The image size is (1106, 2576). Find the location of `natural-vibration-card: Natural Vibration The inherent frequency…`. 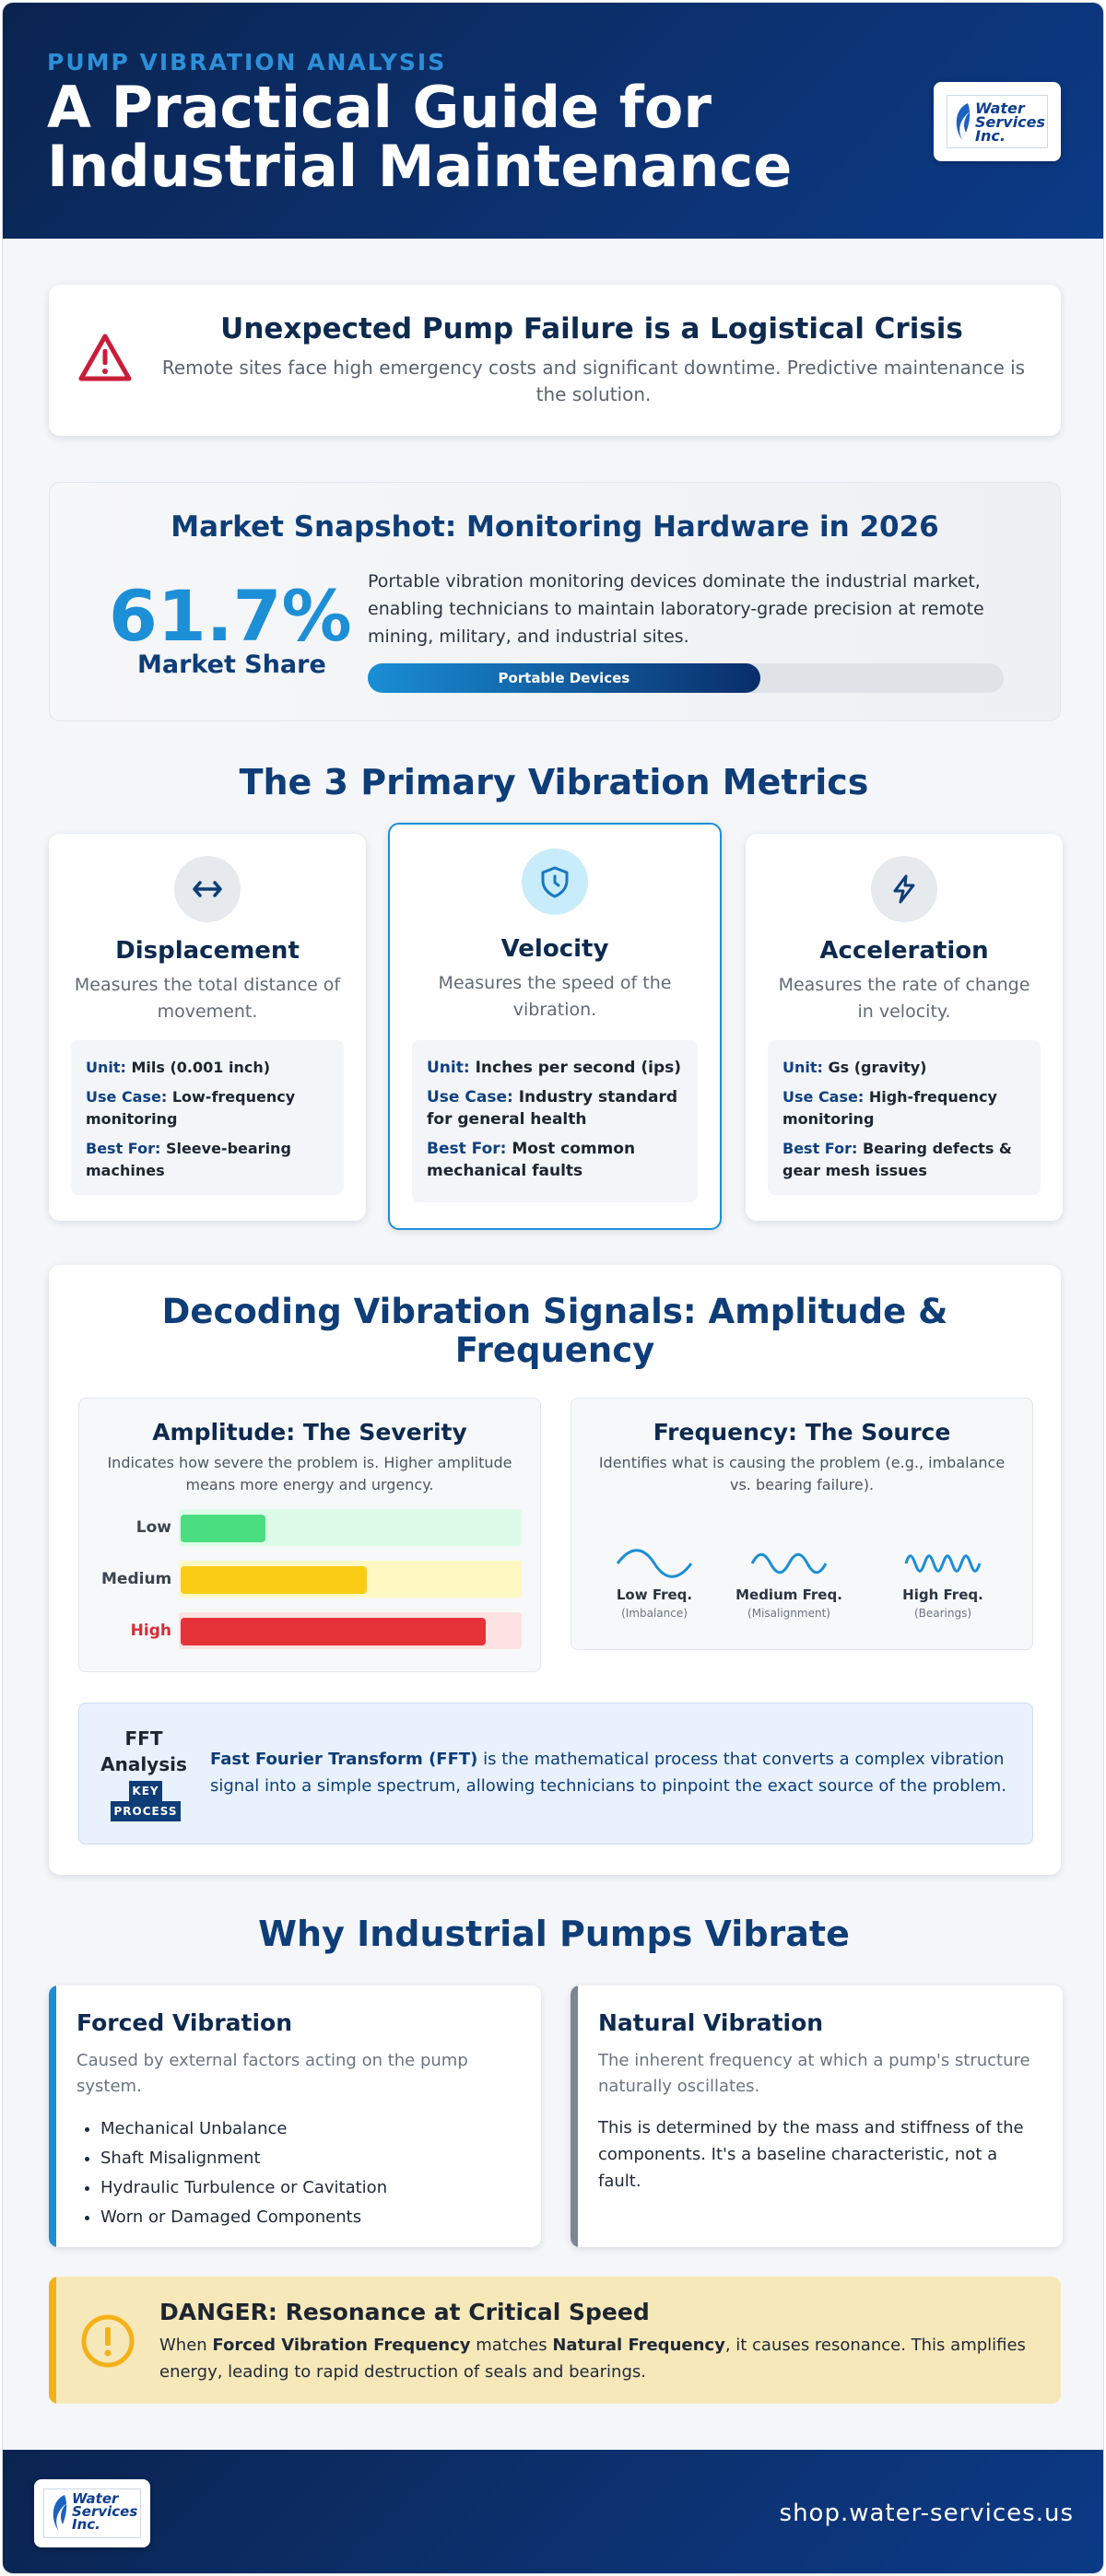

natural-vibration-card: Natural Vibration The inherent frequency… is located at coordinates (817, 2116).